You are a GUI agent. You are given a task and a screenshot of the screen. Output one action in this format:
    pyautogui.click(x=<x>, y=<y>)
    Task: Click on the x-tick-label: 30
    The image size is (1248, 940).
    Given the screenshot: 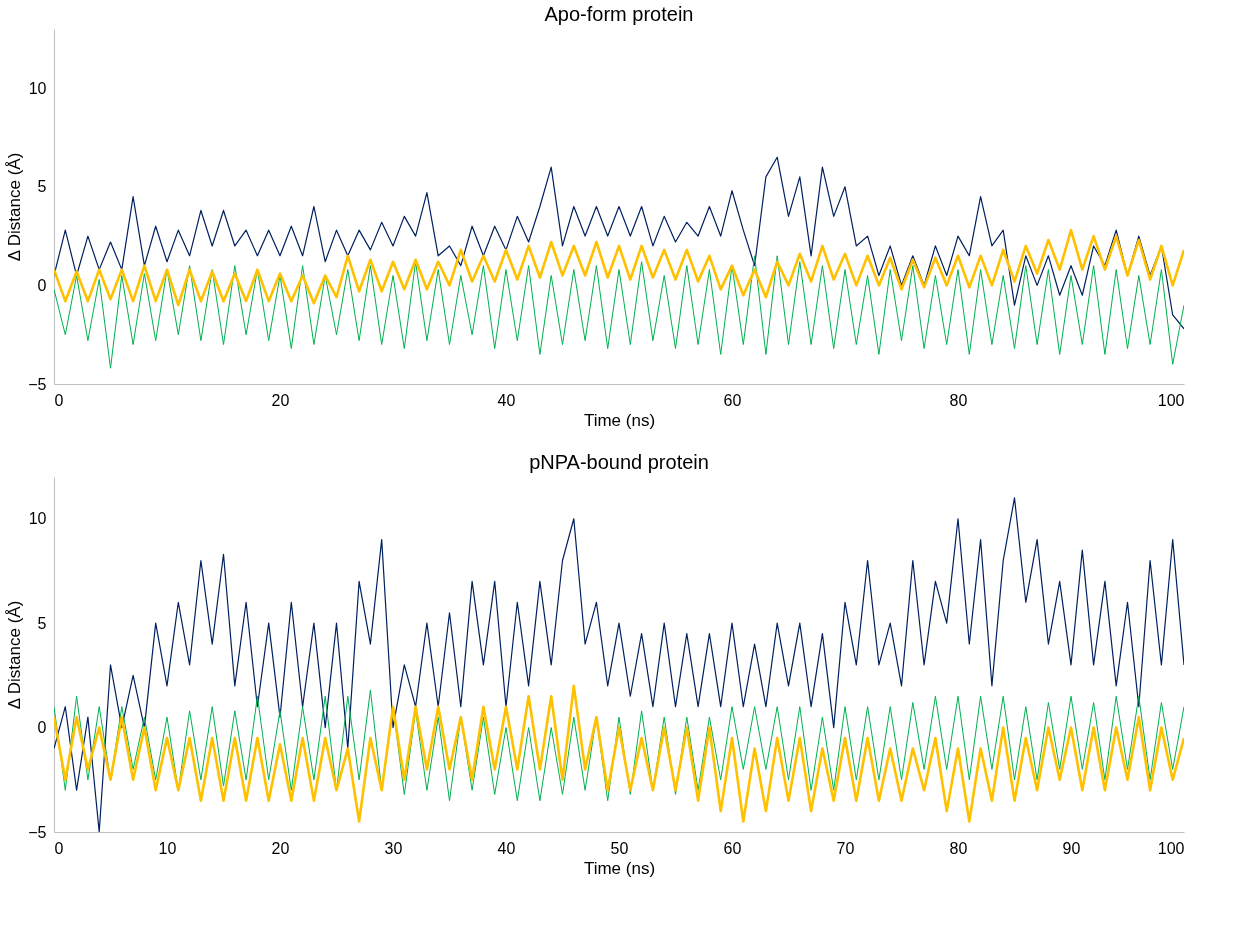 What is the action you would take?
    pyautogui.click(x=393, y=848)
    